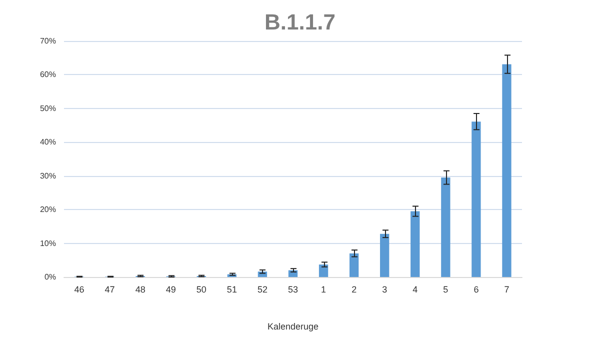 The image size is (600, 338). I want to click on x-tick-label: 1, so click(323, 289).